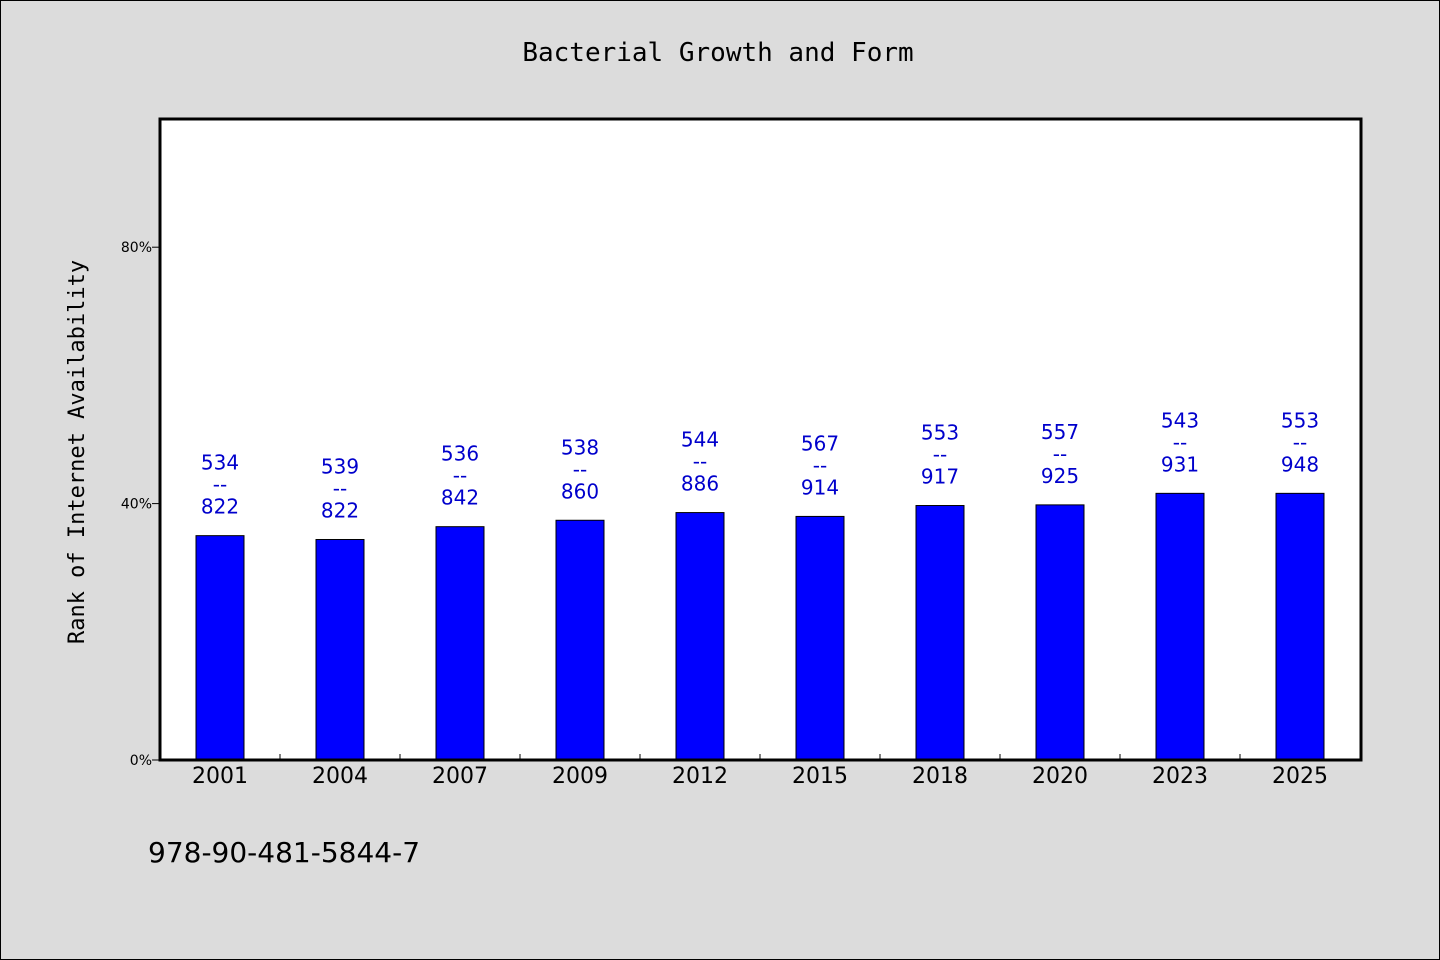 This screenshot has height=960, width=1440. What do you see at coordinates (717, 53) in the screenshot?
I see `chart-title: Bacterial Growth and Form` at bounding box center [717, 53].